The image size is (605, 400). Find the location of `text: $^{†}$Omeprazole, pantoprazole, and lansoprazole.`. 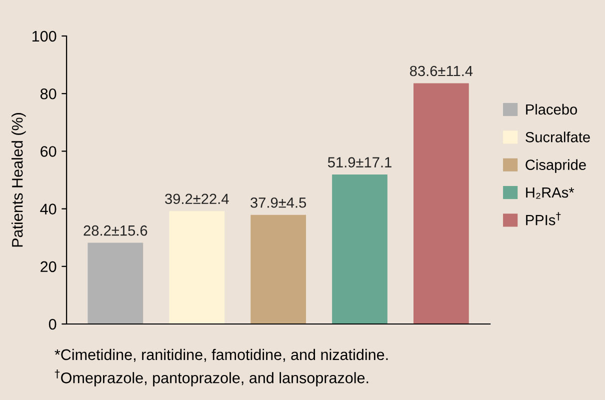

text: $^{†}$Omeprazole, pantoprazole, and lansoprazole. is located at coordinates (211, 378).